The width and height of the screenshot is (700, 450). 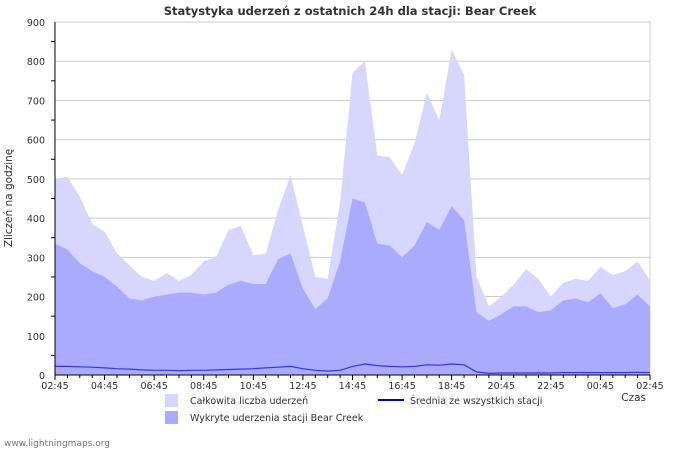 What do you see at coordinates (171, 417) in the screenshot?
I see `legend-swatch-detected` at bounding box center [171, 417].